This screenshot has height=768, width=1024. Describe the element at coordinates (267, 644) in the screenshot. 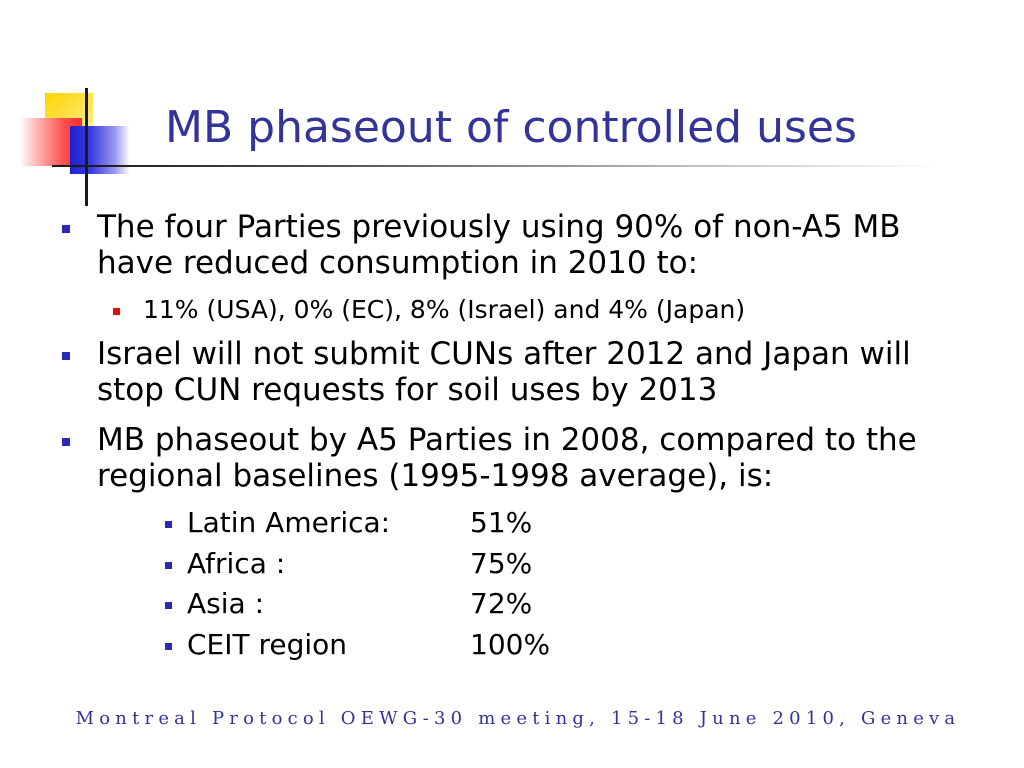

I see `region-name: CEIT region` at that location.